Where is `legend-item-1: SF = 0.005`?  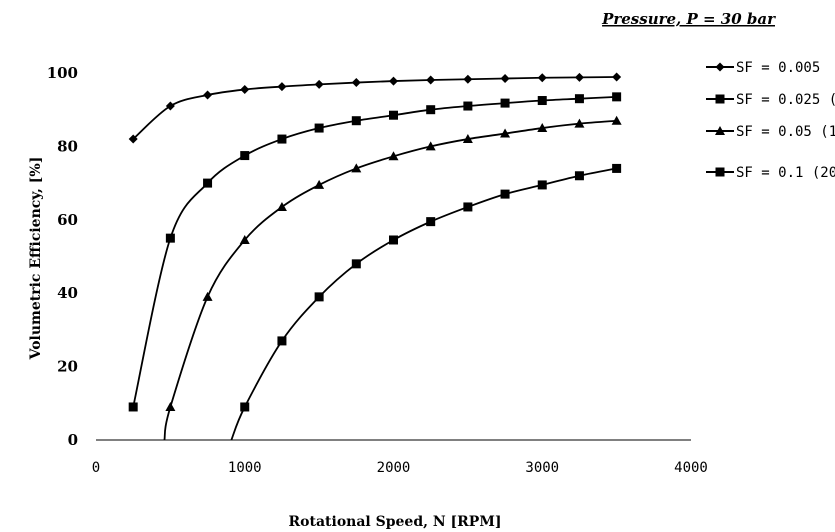
legend-item-1: SF = 0.005 is located at coordinates (763, 68).